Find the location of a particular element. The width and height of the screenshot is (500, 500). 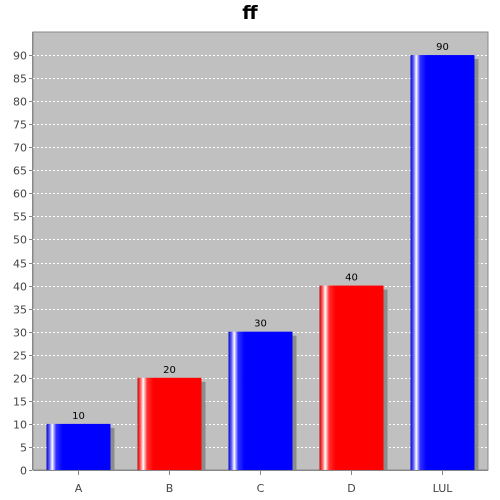

bar-a is located at coordinates (78, 446).